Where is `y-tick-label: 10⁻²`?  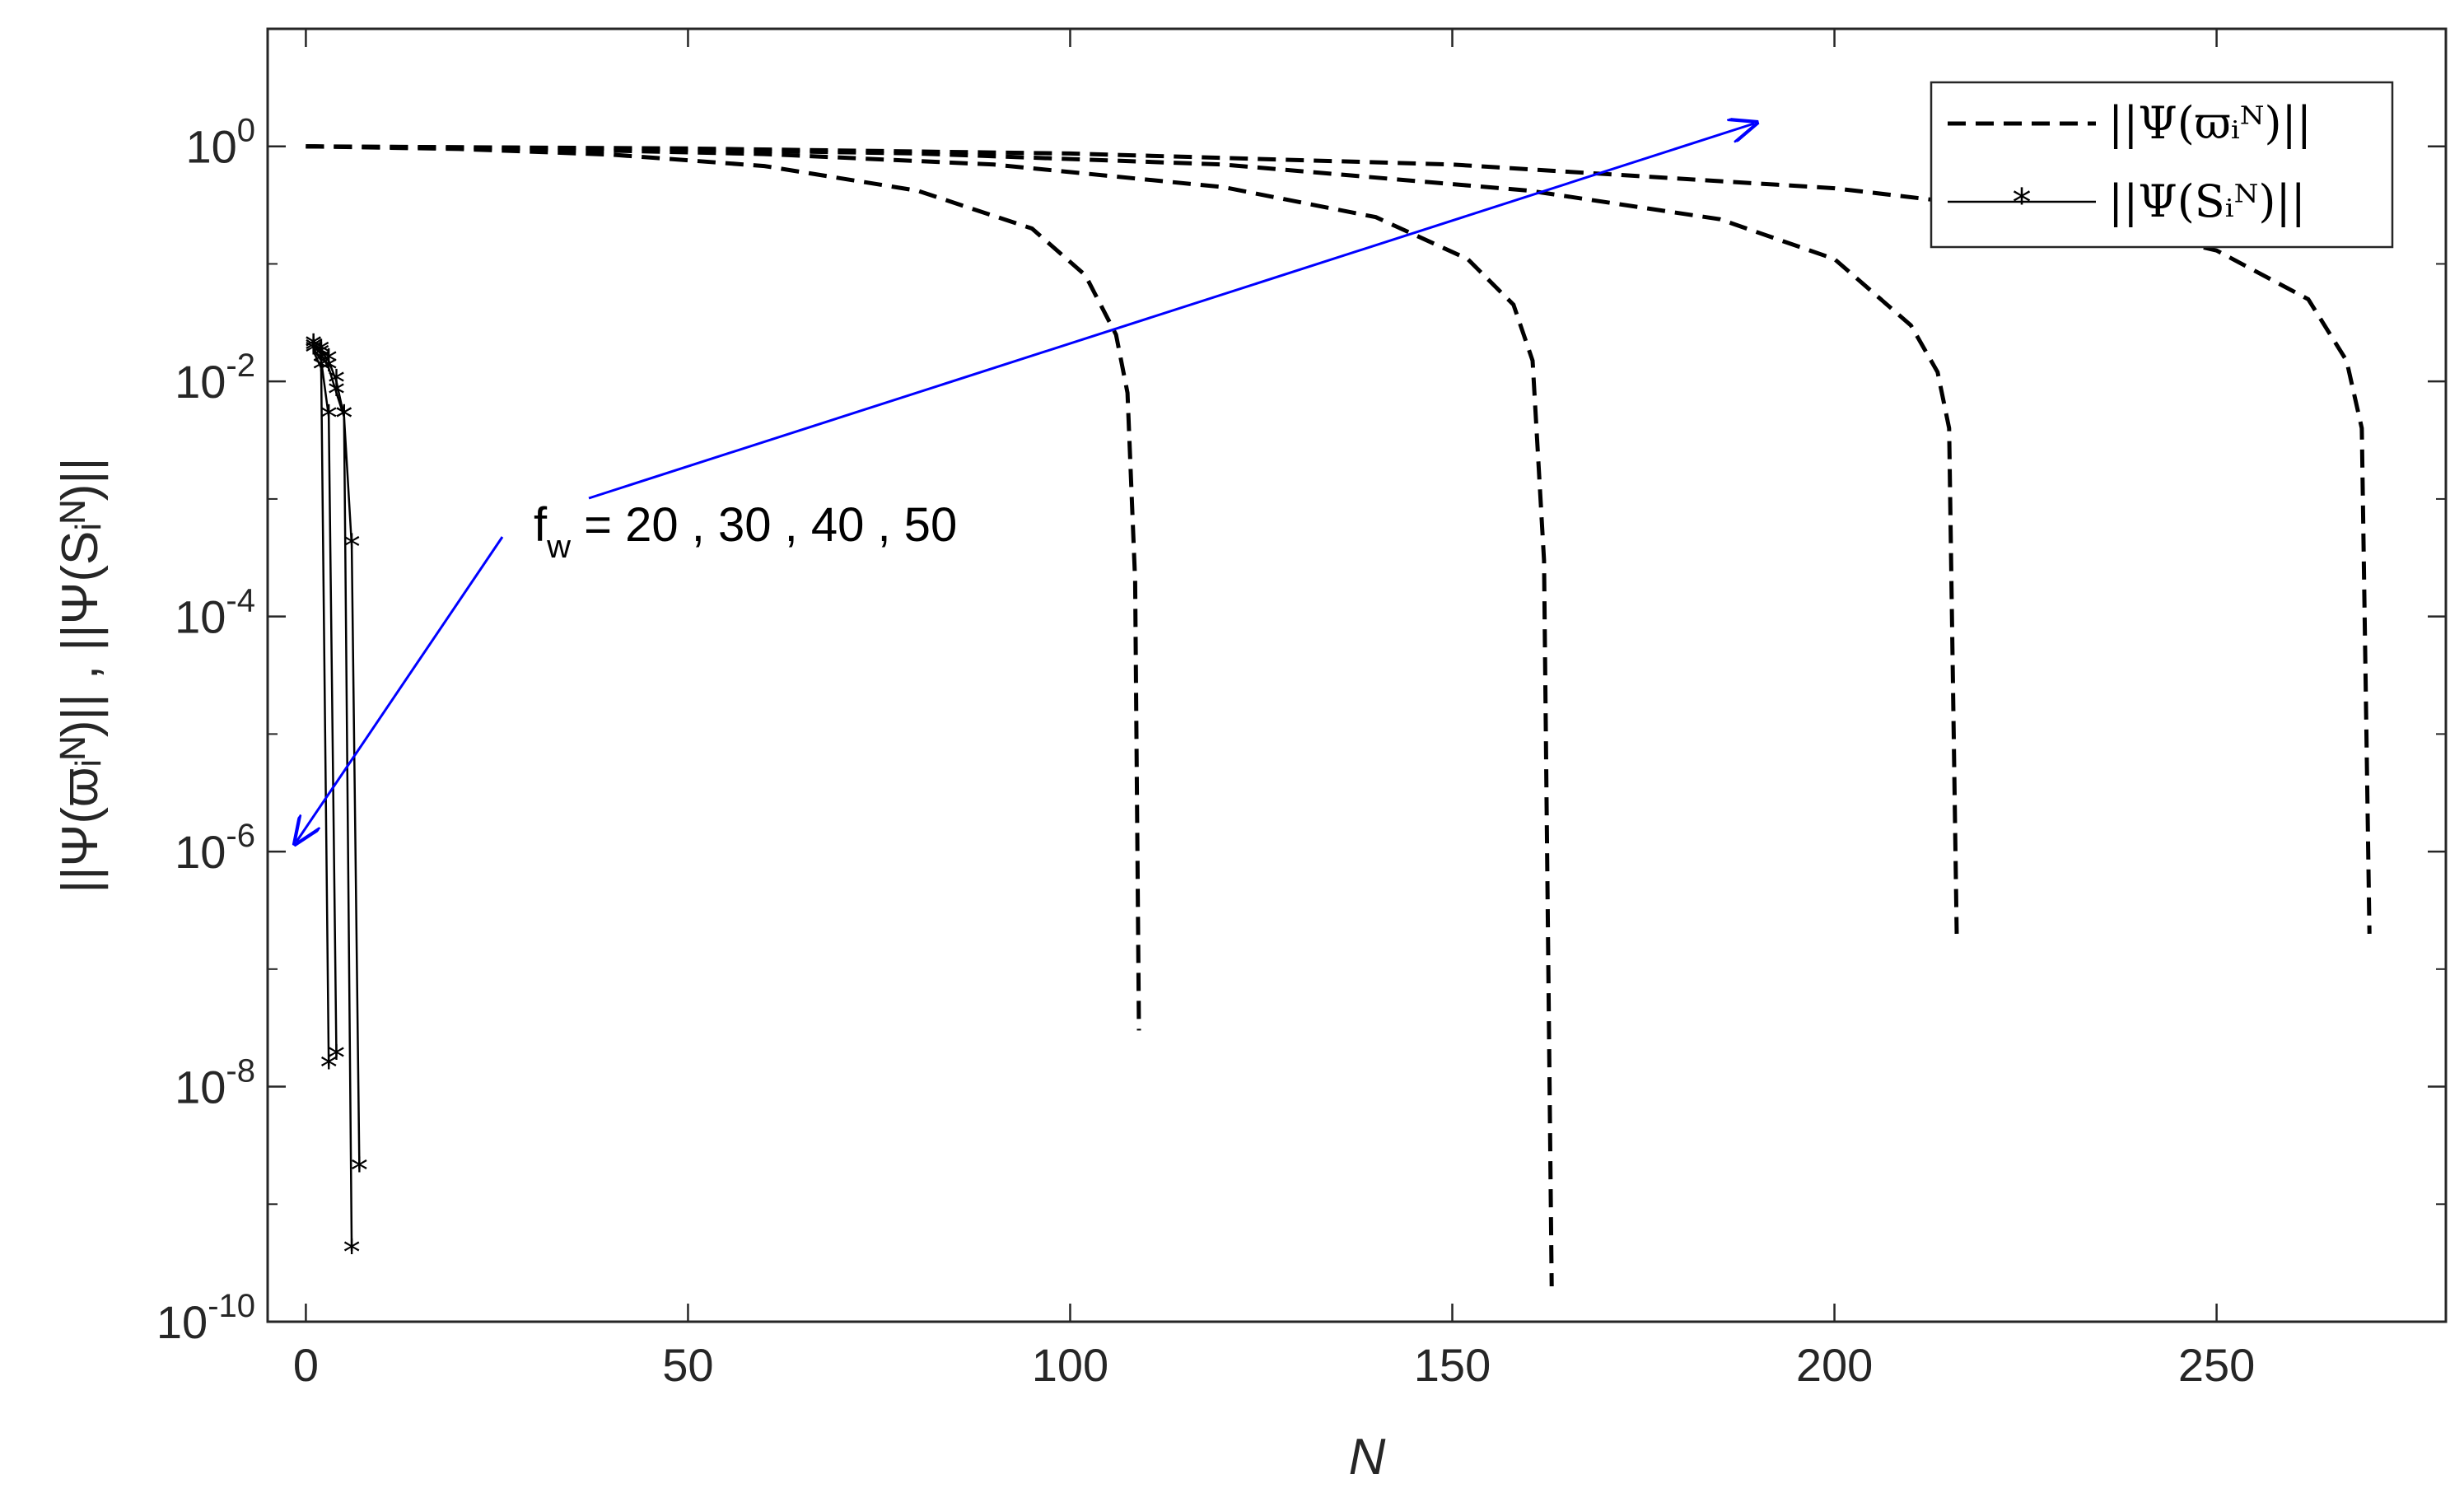
y-tick-label: 10⁻² is located at coordinates (215, 378).